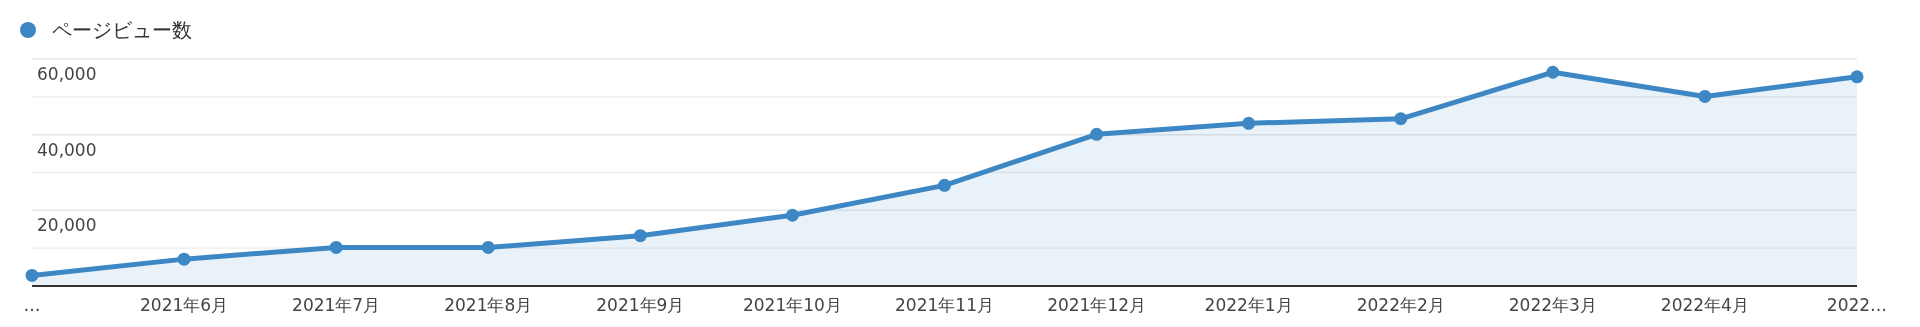 This screenshot has width=1920, height=327. Describe the element at coordinates (1704, 305) in the screenshot. I see `x-tick-label: 2022年4月` at that location.